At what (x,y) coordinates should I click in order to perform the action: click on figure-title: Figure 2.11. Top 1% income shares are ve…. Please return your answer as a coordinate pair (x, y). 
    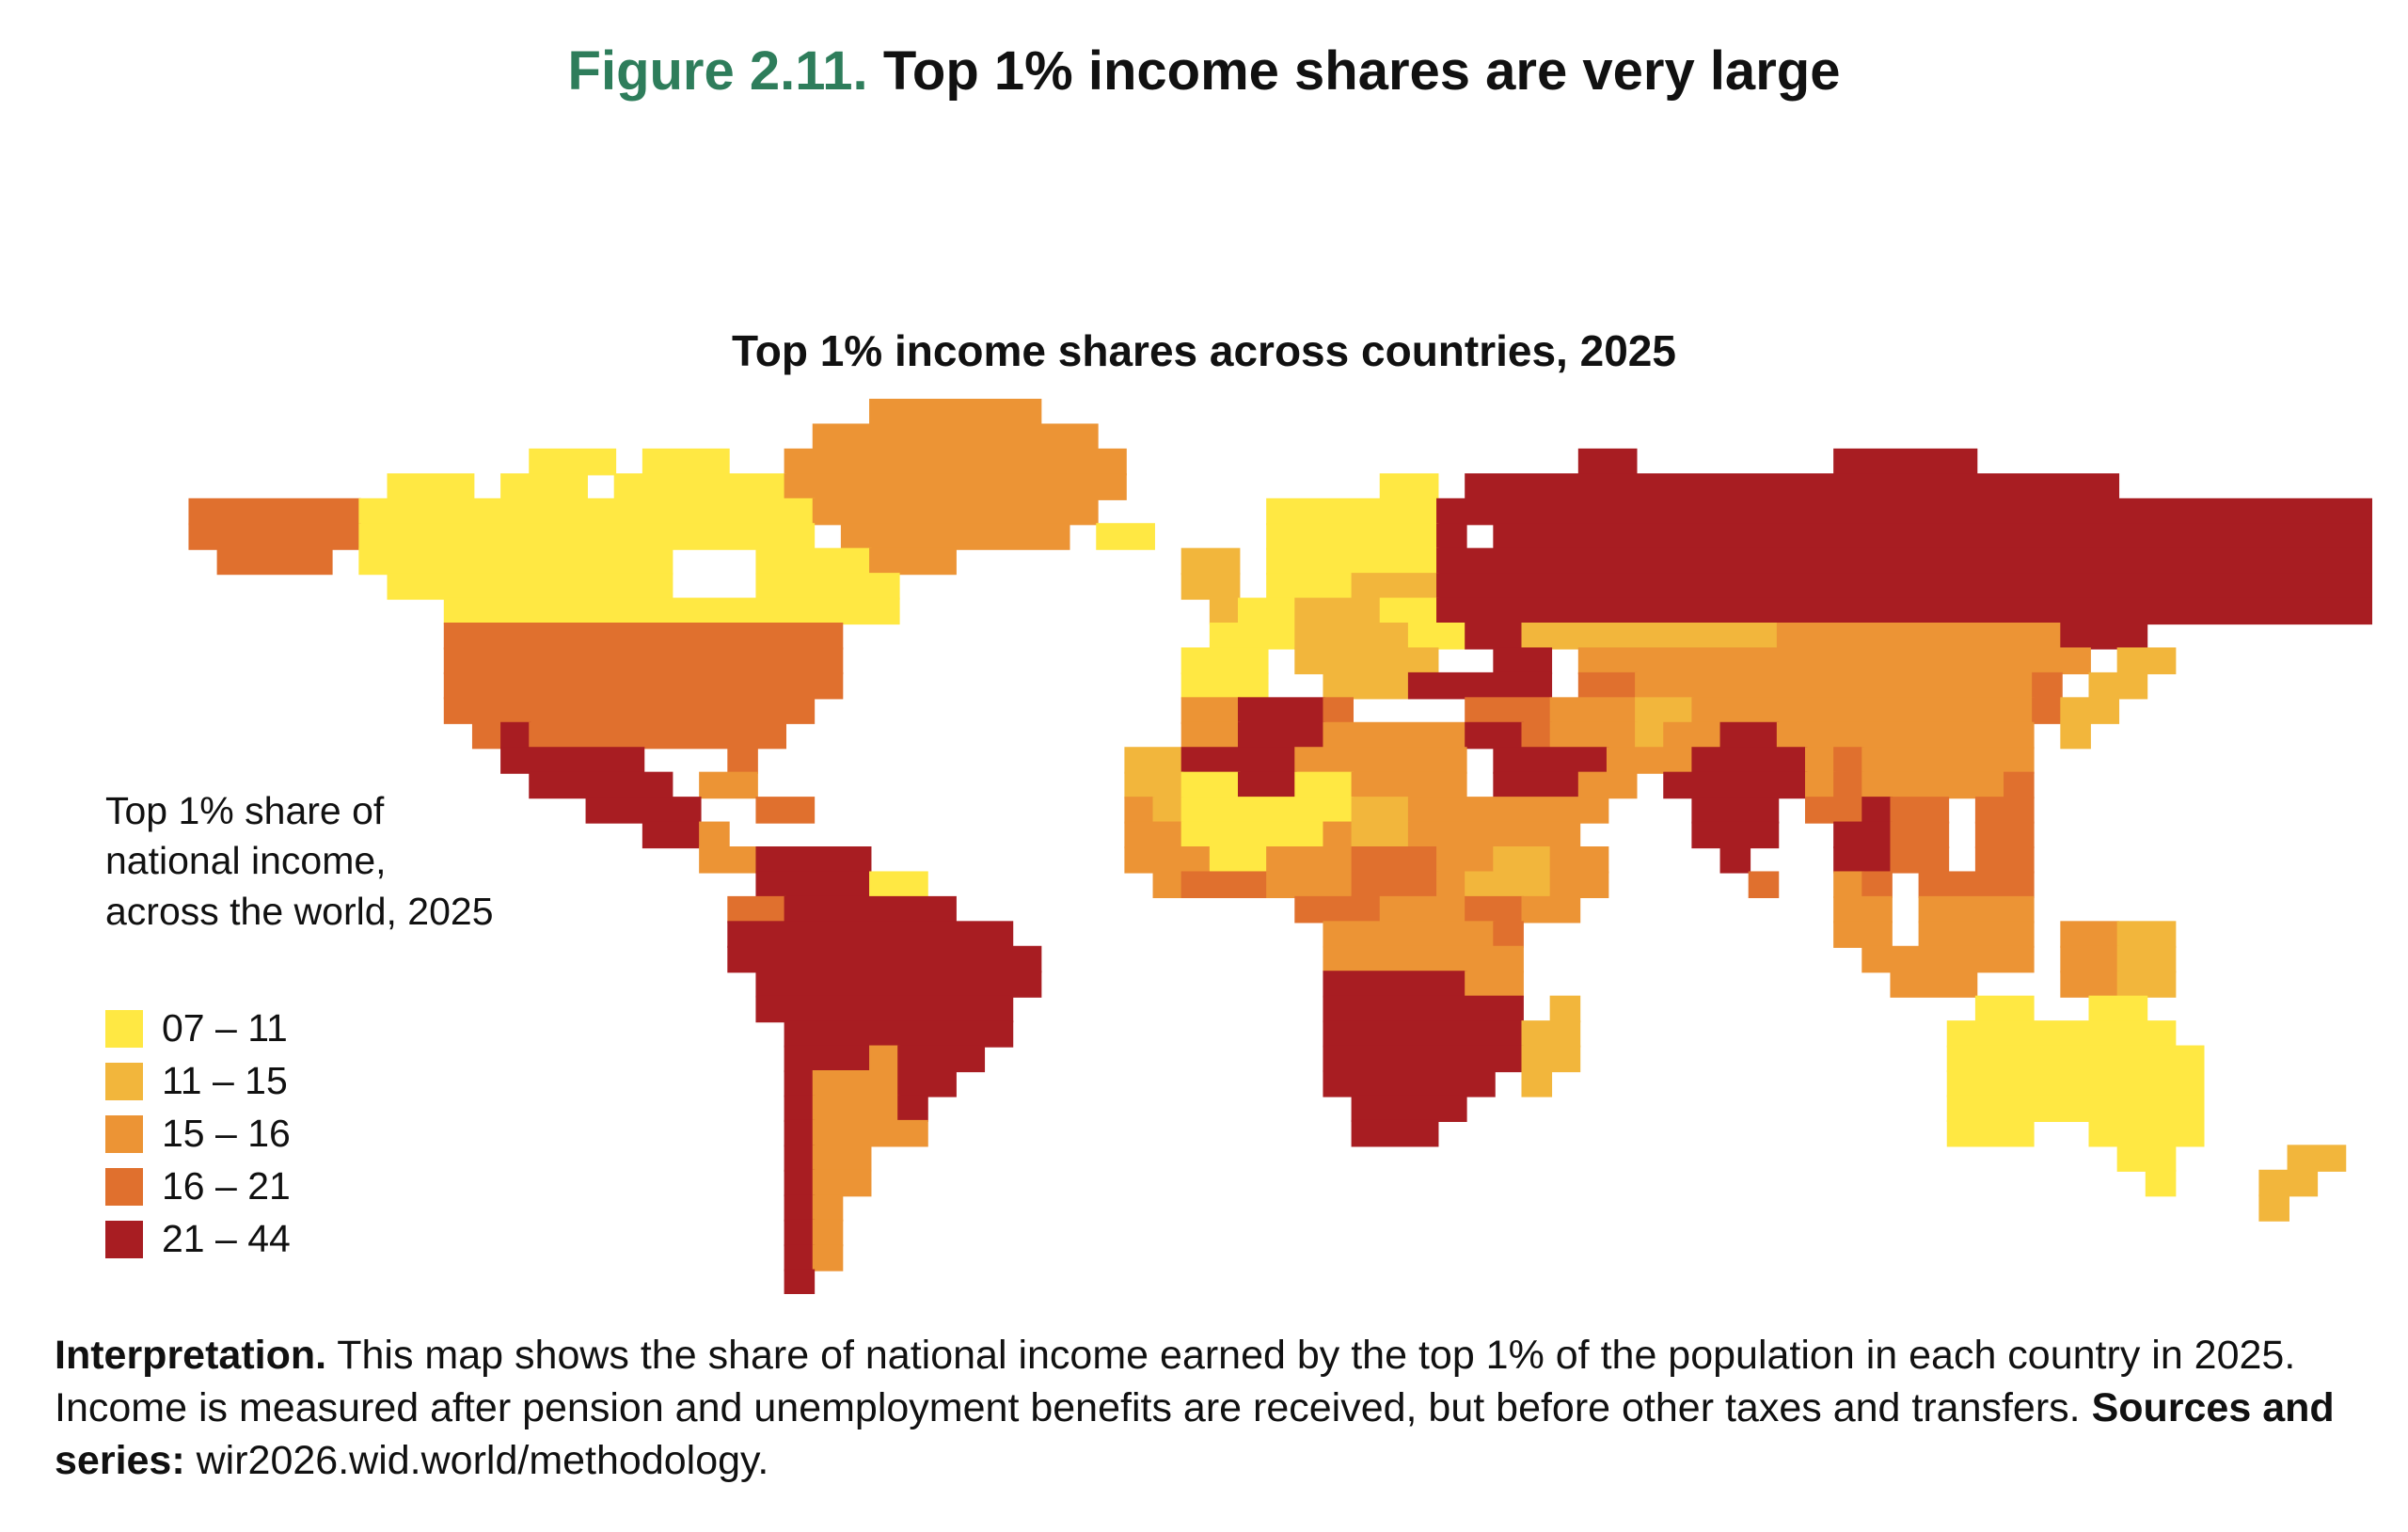
    Looking at the image, I should click on (1204, 71).